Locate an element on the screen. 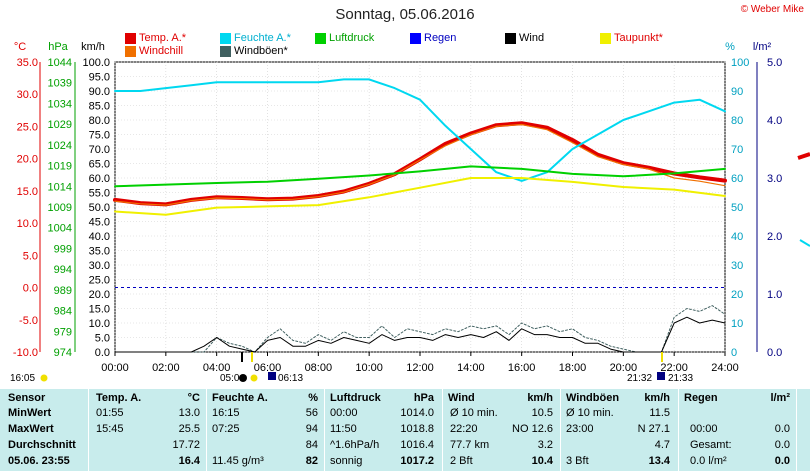 The width and height of the screenshot is (810, 471). stats-gust-time: Ø 10 min. is located at coordinates (590, 413).